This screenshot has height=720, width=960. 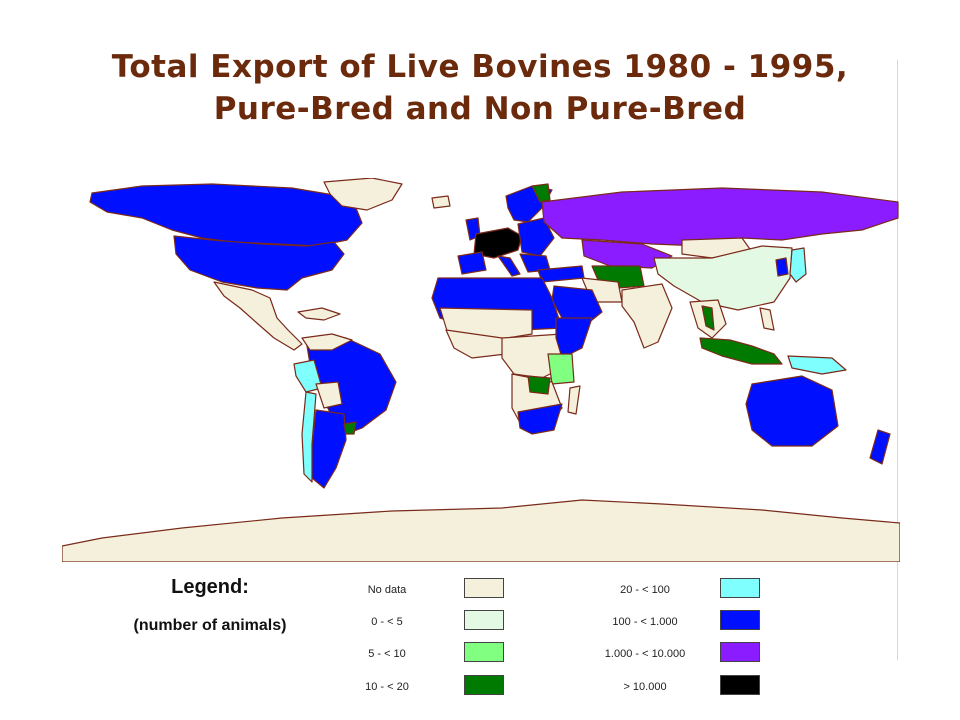 What do you see at coordinates (627, 254) in the screenshot?
I see `region-kazakhstan` at bounding box center [627, 254].